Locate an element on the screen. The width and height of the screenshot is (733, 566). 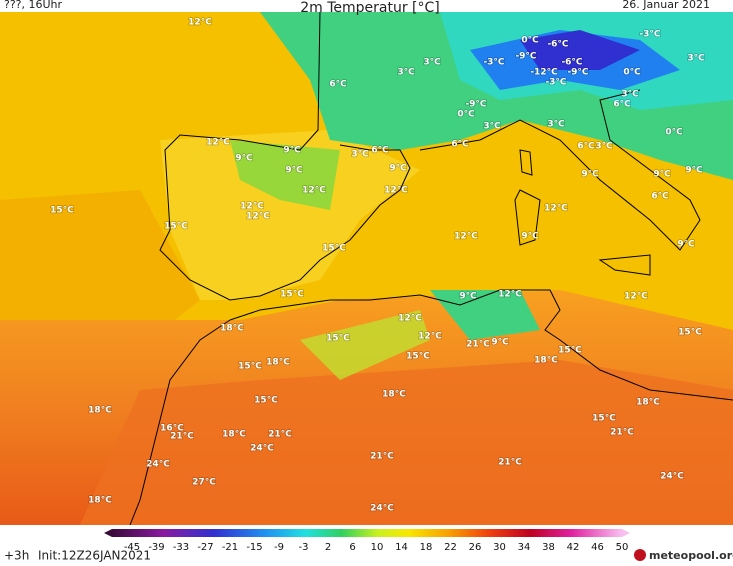
scale-tick-label: -15 is located at coordinates (254, 547).